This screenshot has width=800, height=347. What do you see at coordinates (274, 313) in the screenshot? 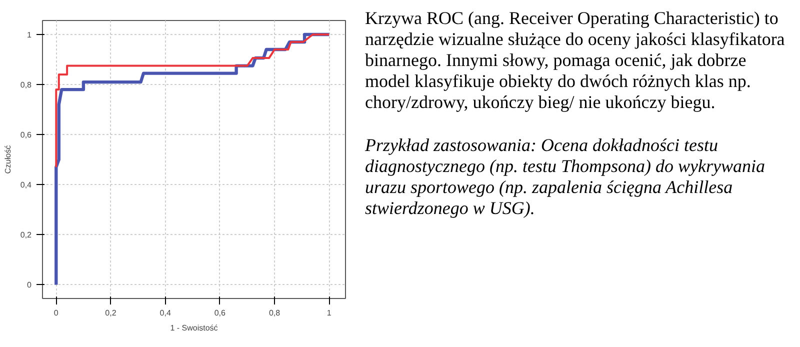
I see `x-tick-label: 0,8` at bounding box center [274, 313].